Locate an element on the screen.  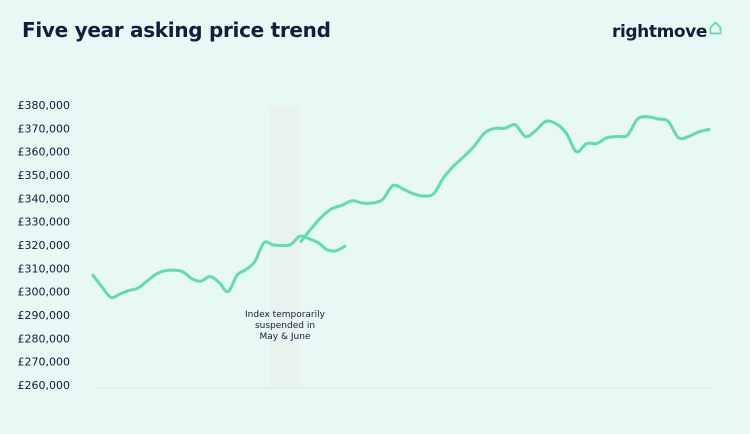
y-tick-label: £290,000 is located at coordinates (44, 315).